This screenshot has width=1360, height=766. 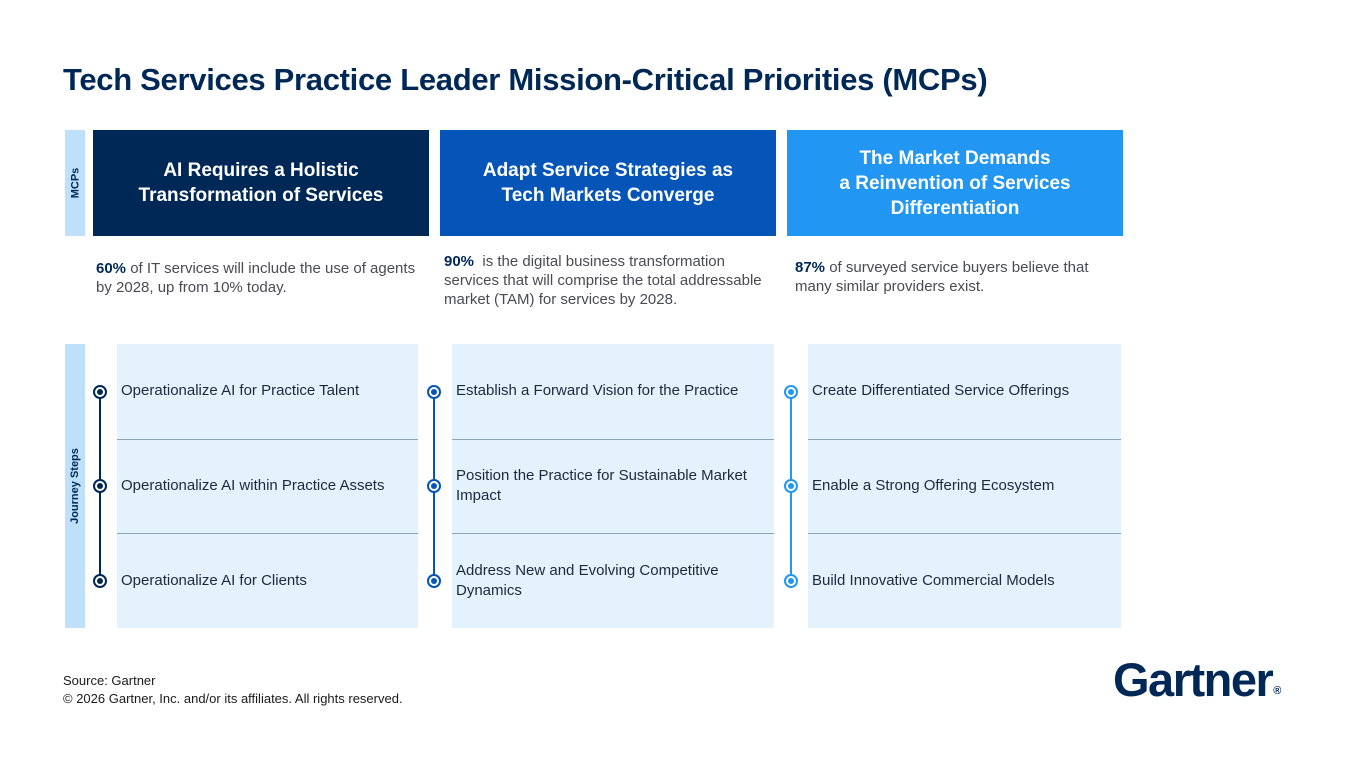 What do you see at coordinates (111, 268) in the screenshot?
I see `mcp-stat-1-value: 60%` at bounding box center [111, 268].